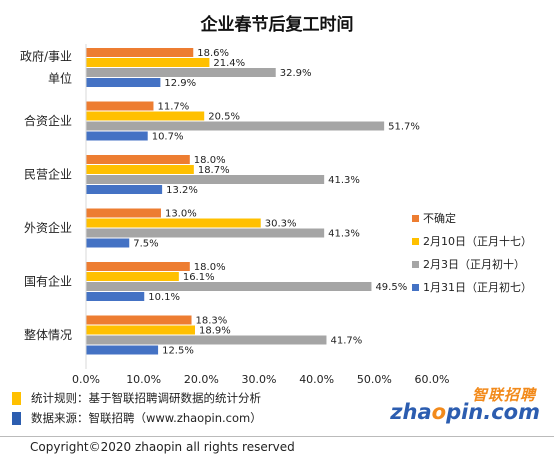  What do you see at coordinates (374, 379) in the screenshot?
I see `x-tick-label: 50.0%` at bounding box center [374, 379].